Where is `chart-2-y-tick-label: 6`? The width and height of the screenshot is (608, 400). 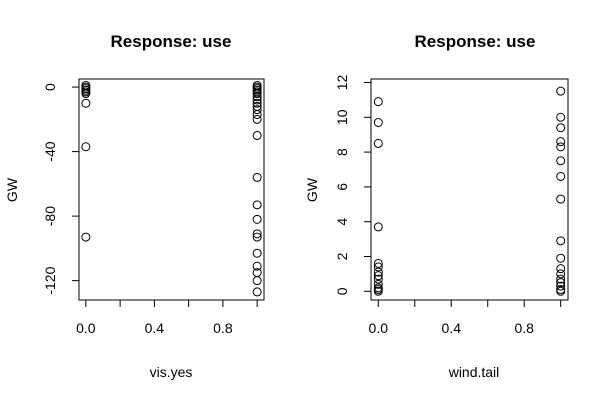
chart-2-y-tick-label: 6 is located at coordinates (342, 187).